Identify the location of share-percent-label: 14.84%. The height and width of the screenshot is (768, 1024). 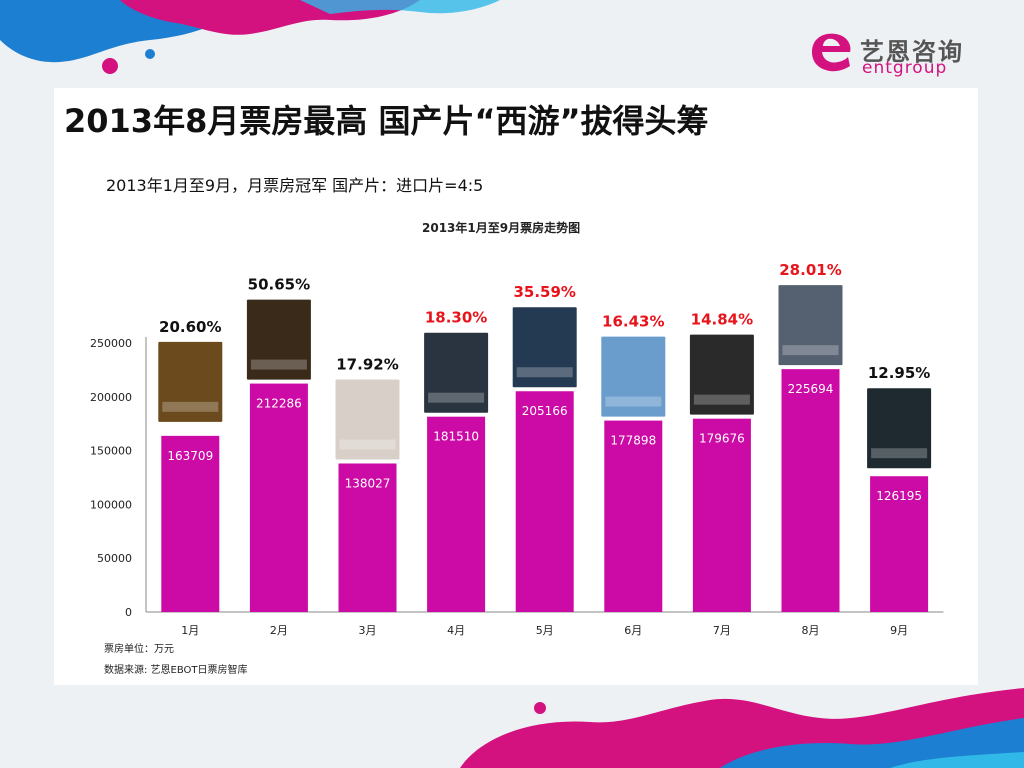
(722, 320).